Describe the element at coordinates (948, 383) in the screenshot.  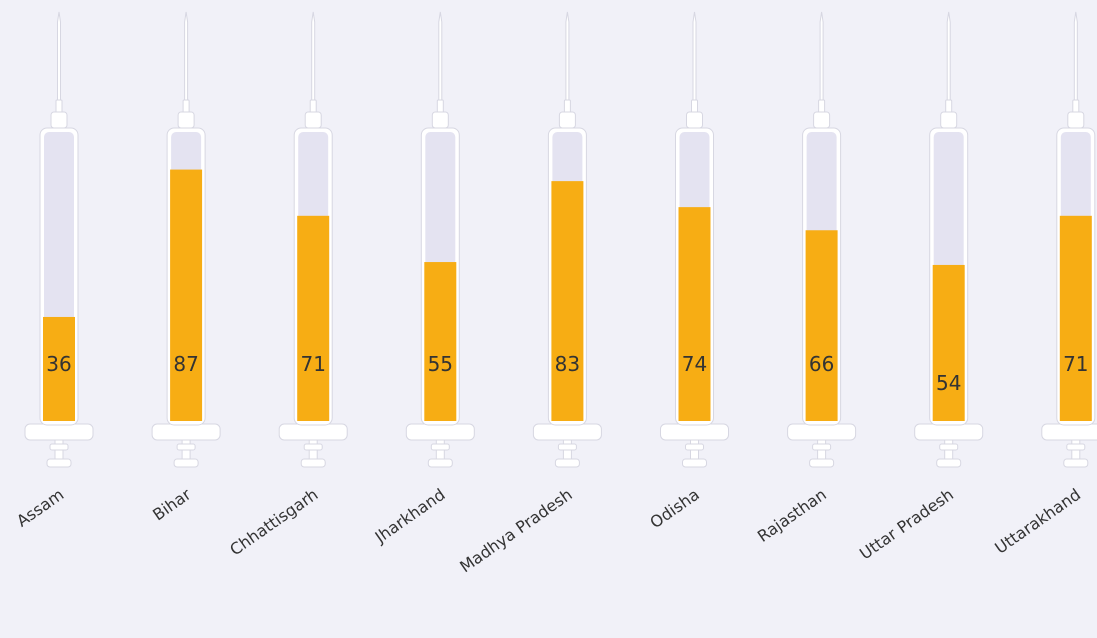
I see `data-label: 54` at that location.